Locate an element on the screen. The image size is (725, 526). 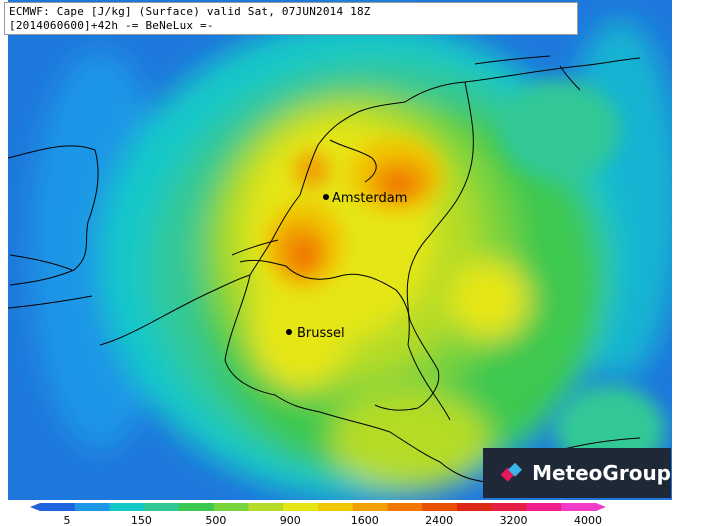
legend-tick-label: 500 is located at coordinates (215, 520).